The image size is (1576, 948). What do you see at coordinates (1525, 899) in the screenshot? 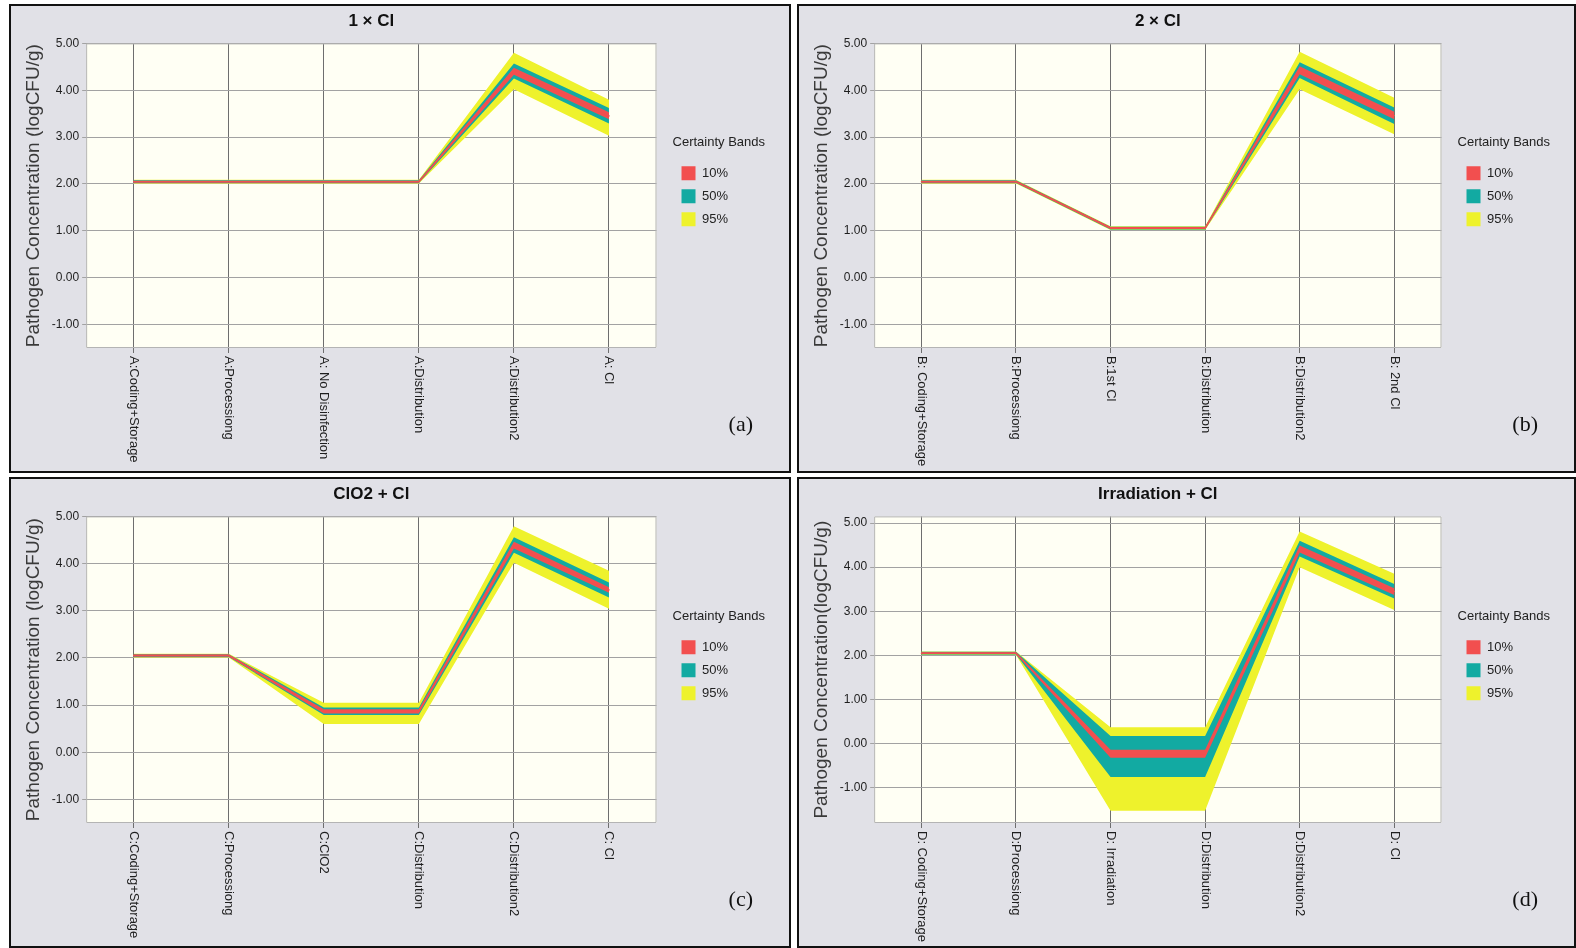
I see `text: (d)` at bounding box center [1525, 899].